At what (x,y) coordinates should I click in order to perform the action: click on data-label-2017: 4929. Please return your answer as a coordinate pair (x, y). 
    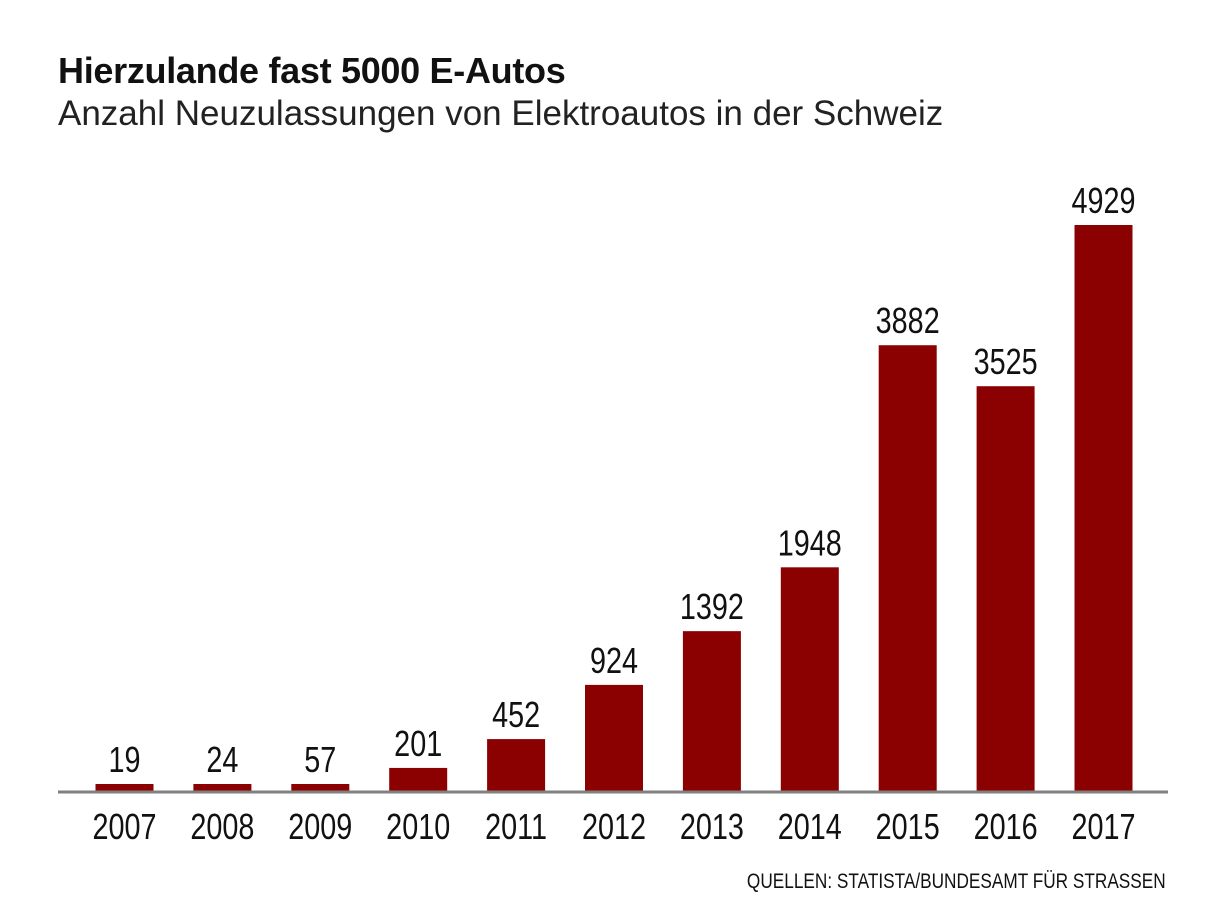
    Looking at the image, I should click on (1103, 200).